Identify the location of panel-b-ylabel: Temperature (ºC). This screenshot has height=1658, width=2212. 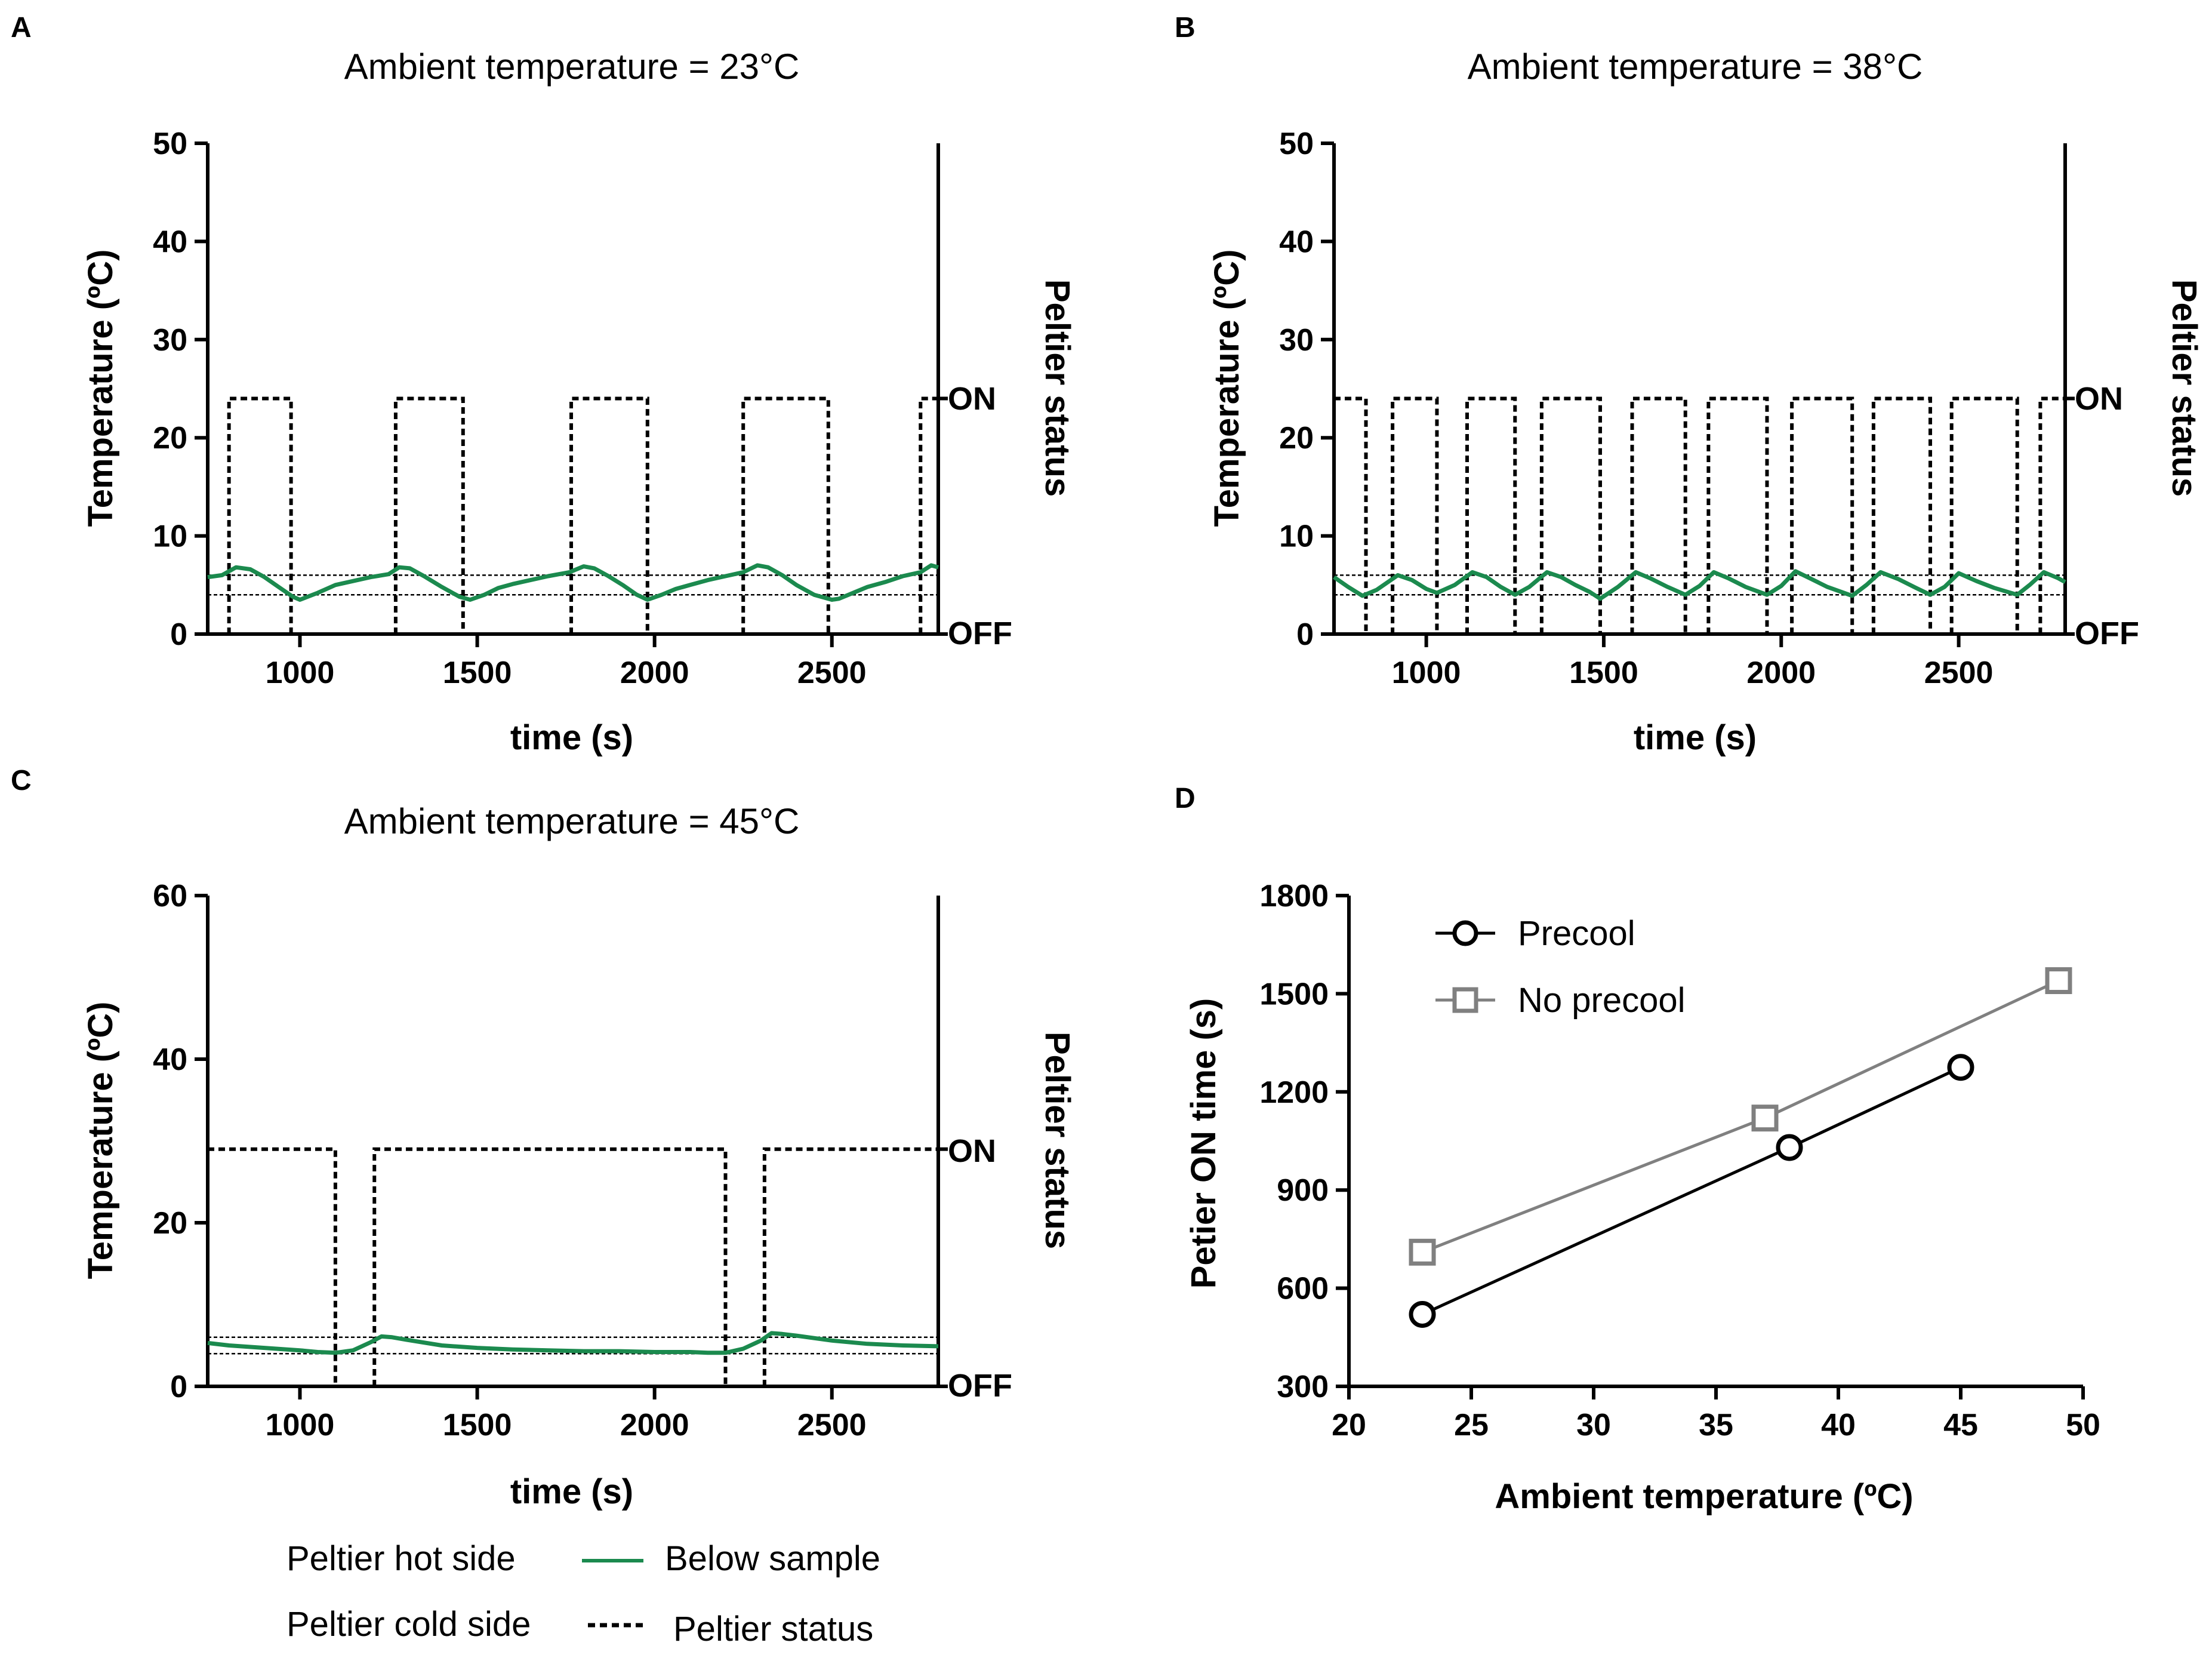
(1227, 388).